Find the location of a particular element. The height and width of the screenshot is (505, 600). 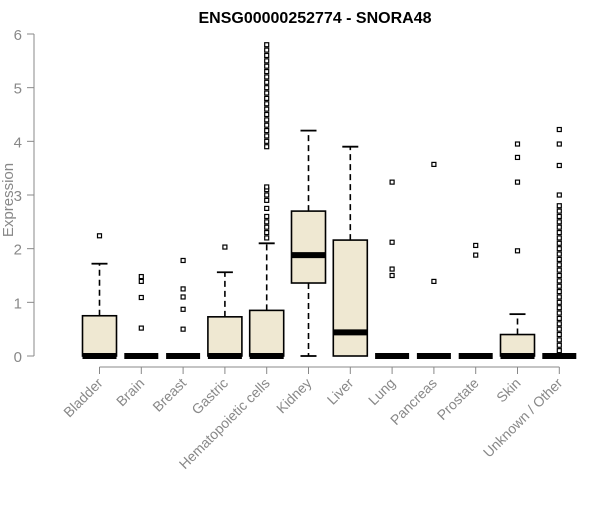

x-tick-label: Bladder is located at coordinates (83, 398).